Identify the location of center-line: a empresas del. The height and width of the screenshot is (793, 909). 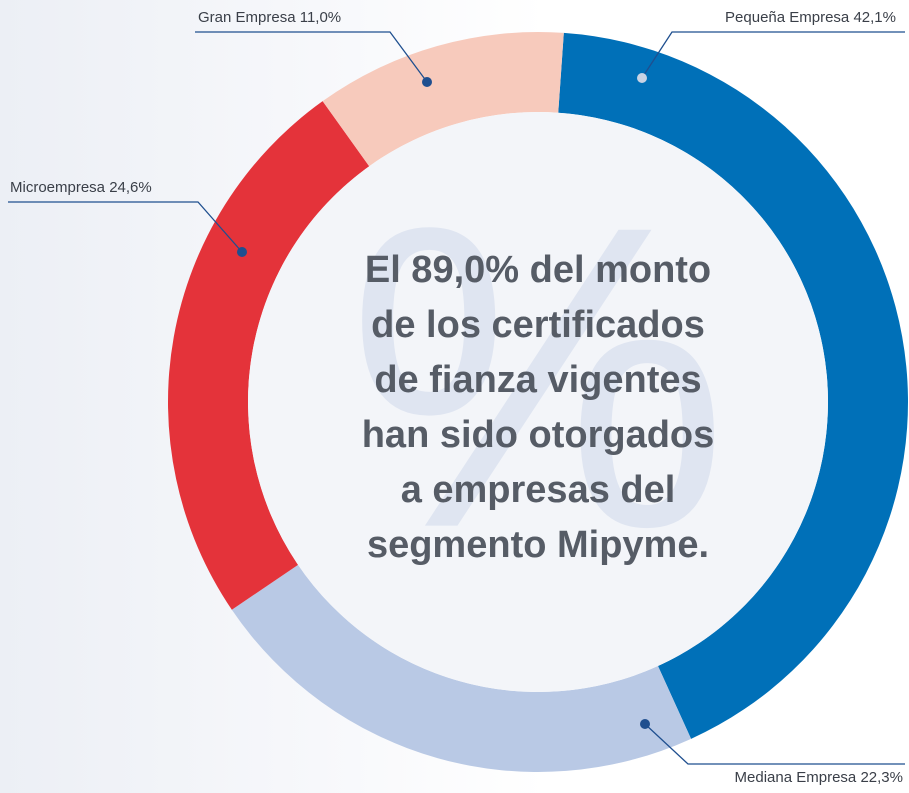
(538, 490).